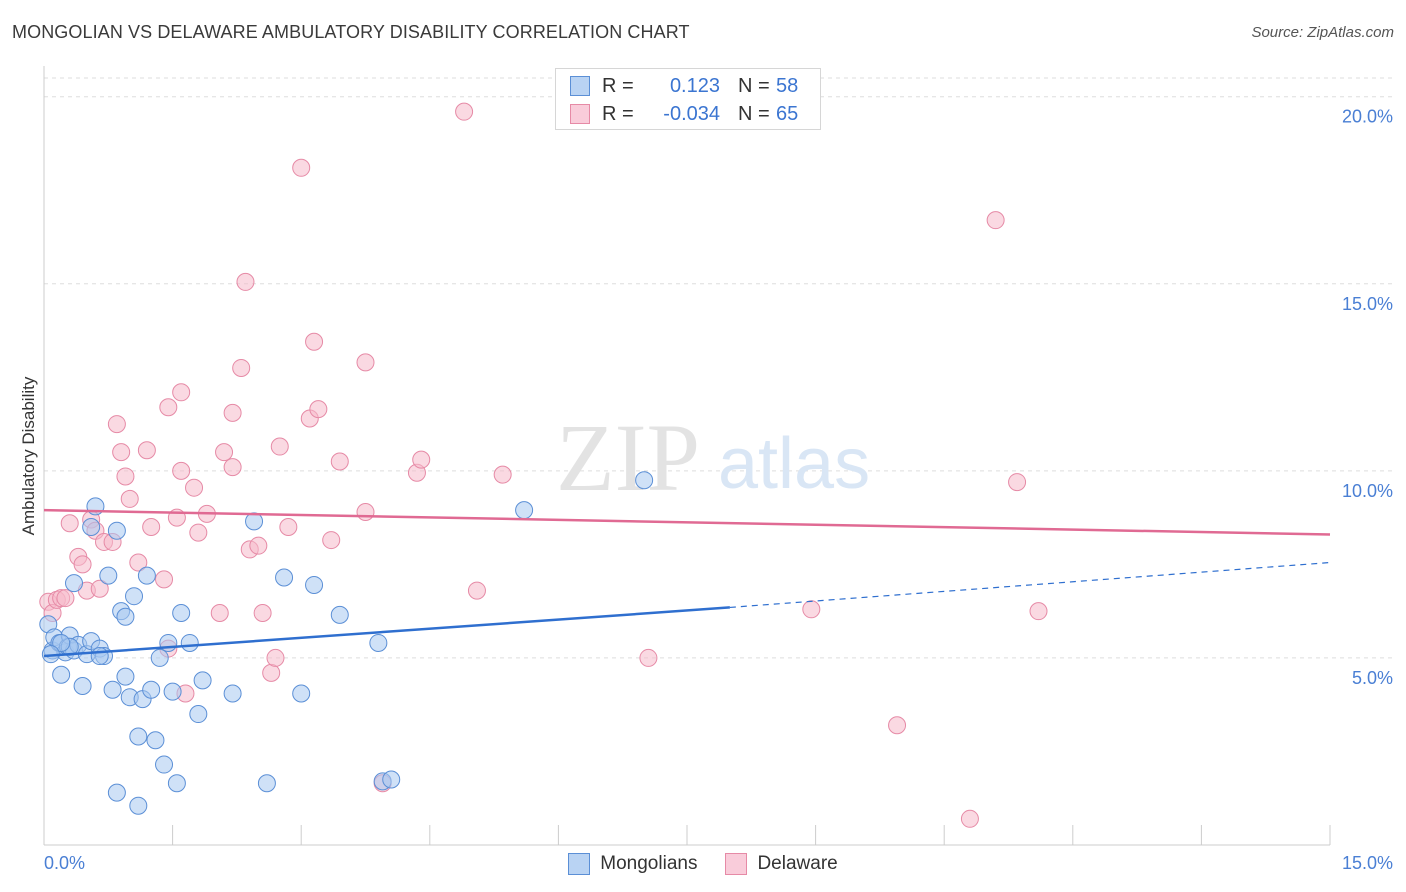 This screenshot has height=892, width=1406. What do you see at coordinates (1030, 585) in the screenshot?
I see `mongolians-trendline-extension` at bounding box center [1030, 585].